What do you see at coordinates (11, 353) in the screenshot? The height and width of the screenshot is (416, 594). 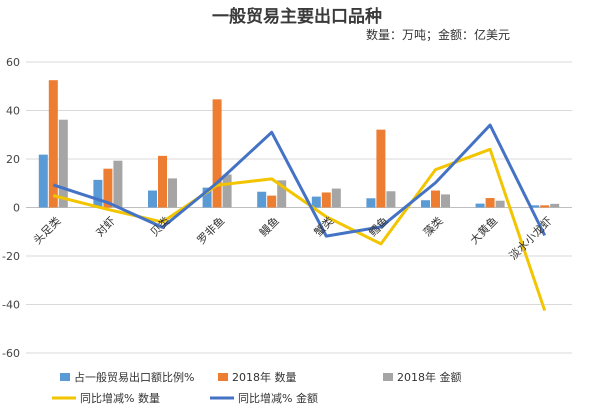 I see `y-tick-label: -60` at bounding box center [11, 353].